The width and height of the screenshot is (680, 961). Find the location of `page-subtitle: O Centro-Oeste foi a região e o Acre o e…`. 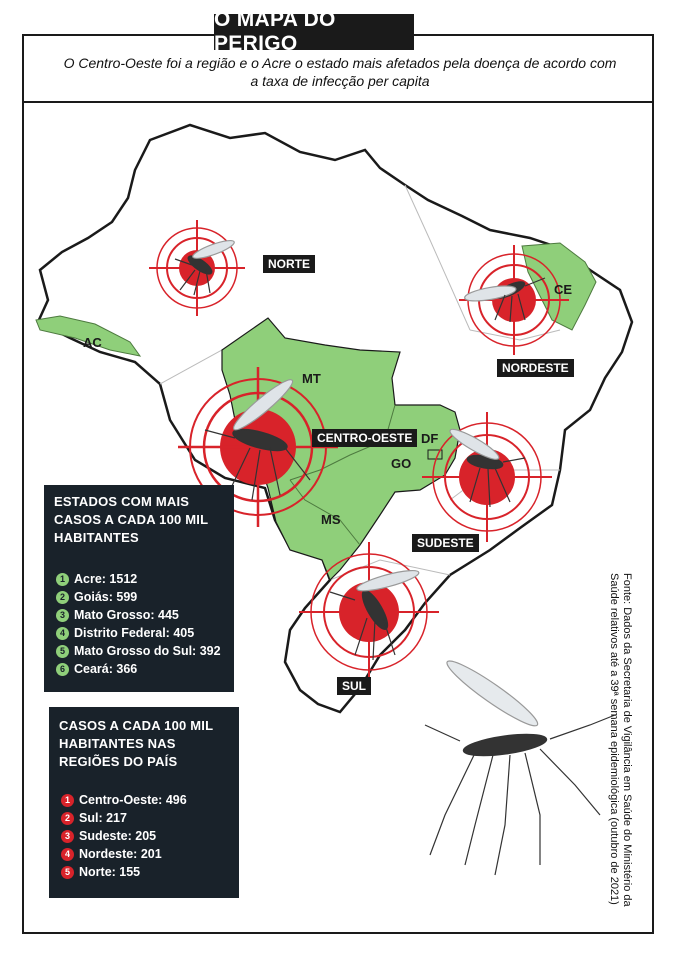

page-subtitle: O Centro-Oeste foi a região e o Acre o e… is located at coordinates (340, 72).